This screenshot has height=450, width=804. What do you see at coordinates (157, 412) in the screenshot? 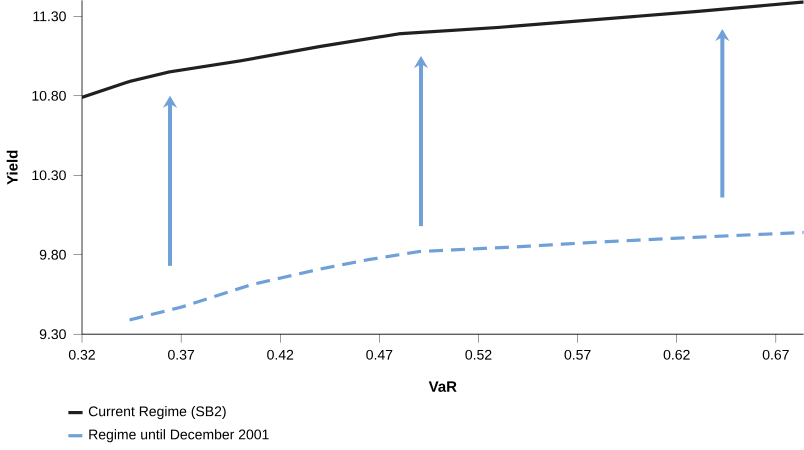
I see `legend-label: Current Regime (SB2)` at bounding box center [157, 412].